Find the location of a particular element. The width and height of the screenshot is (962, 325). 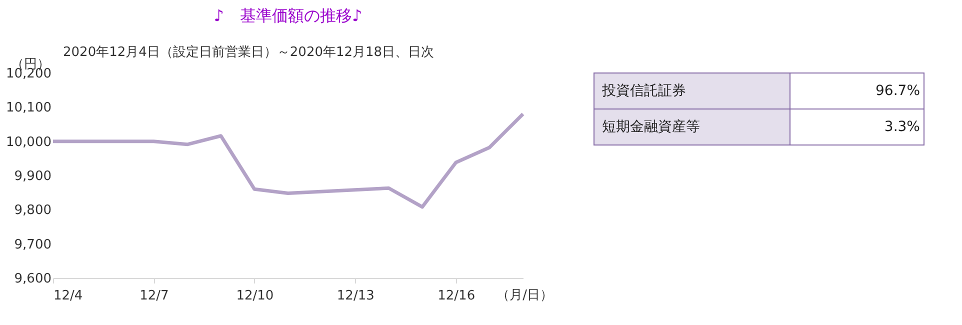

y-tick-label: 9,900 is located at coordinates (33, 176).